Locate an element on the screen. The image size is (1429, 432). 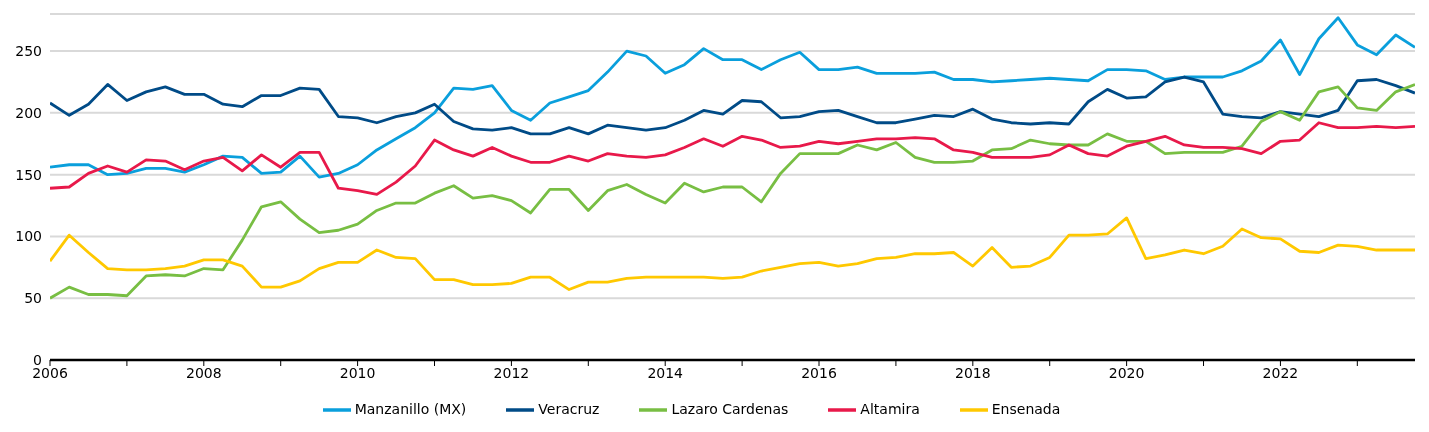
y-tick-label: 150 is located at coordinates (28, 174).